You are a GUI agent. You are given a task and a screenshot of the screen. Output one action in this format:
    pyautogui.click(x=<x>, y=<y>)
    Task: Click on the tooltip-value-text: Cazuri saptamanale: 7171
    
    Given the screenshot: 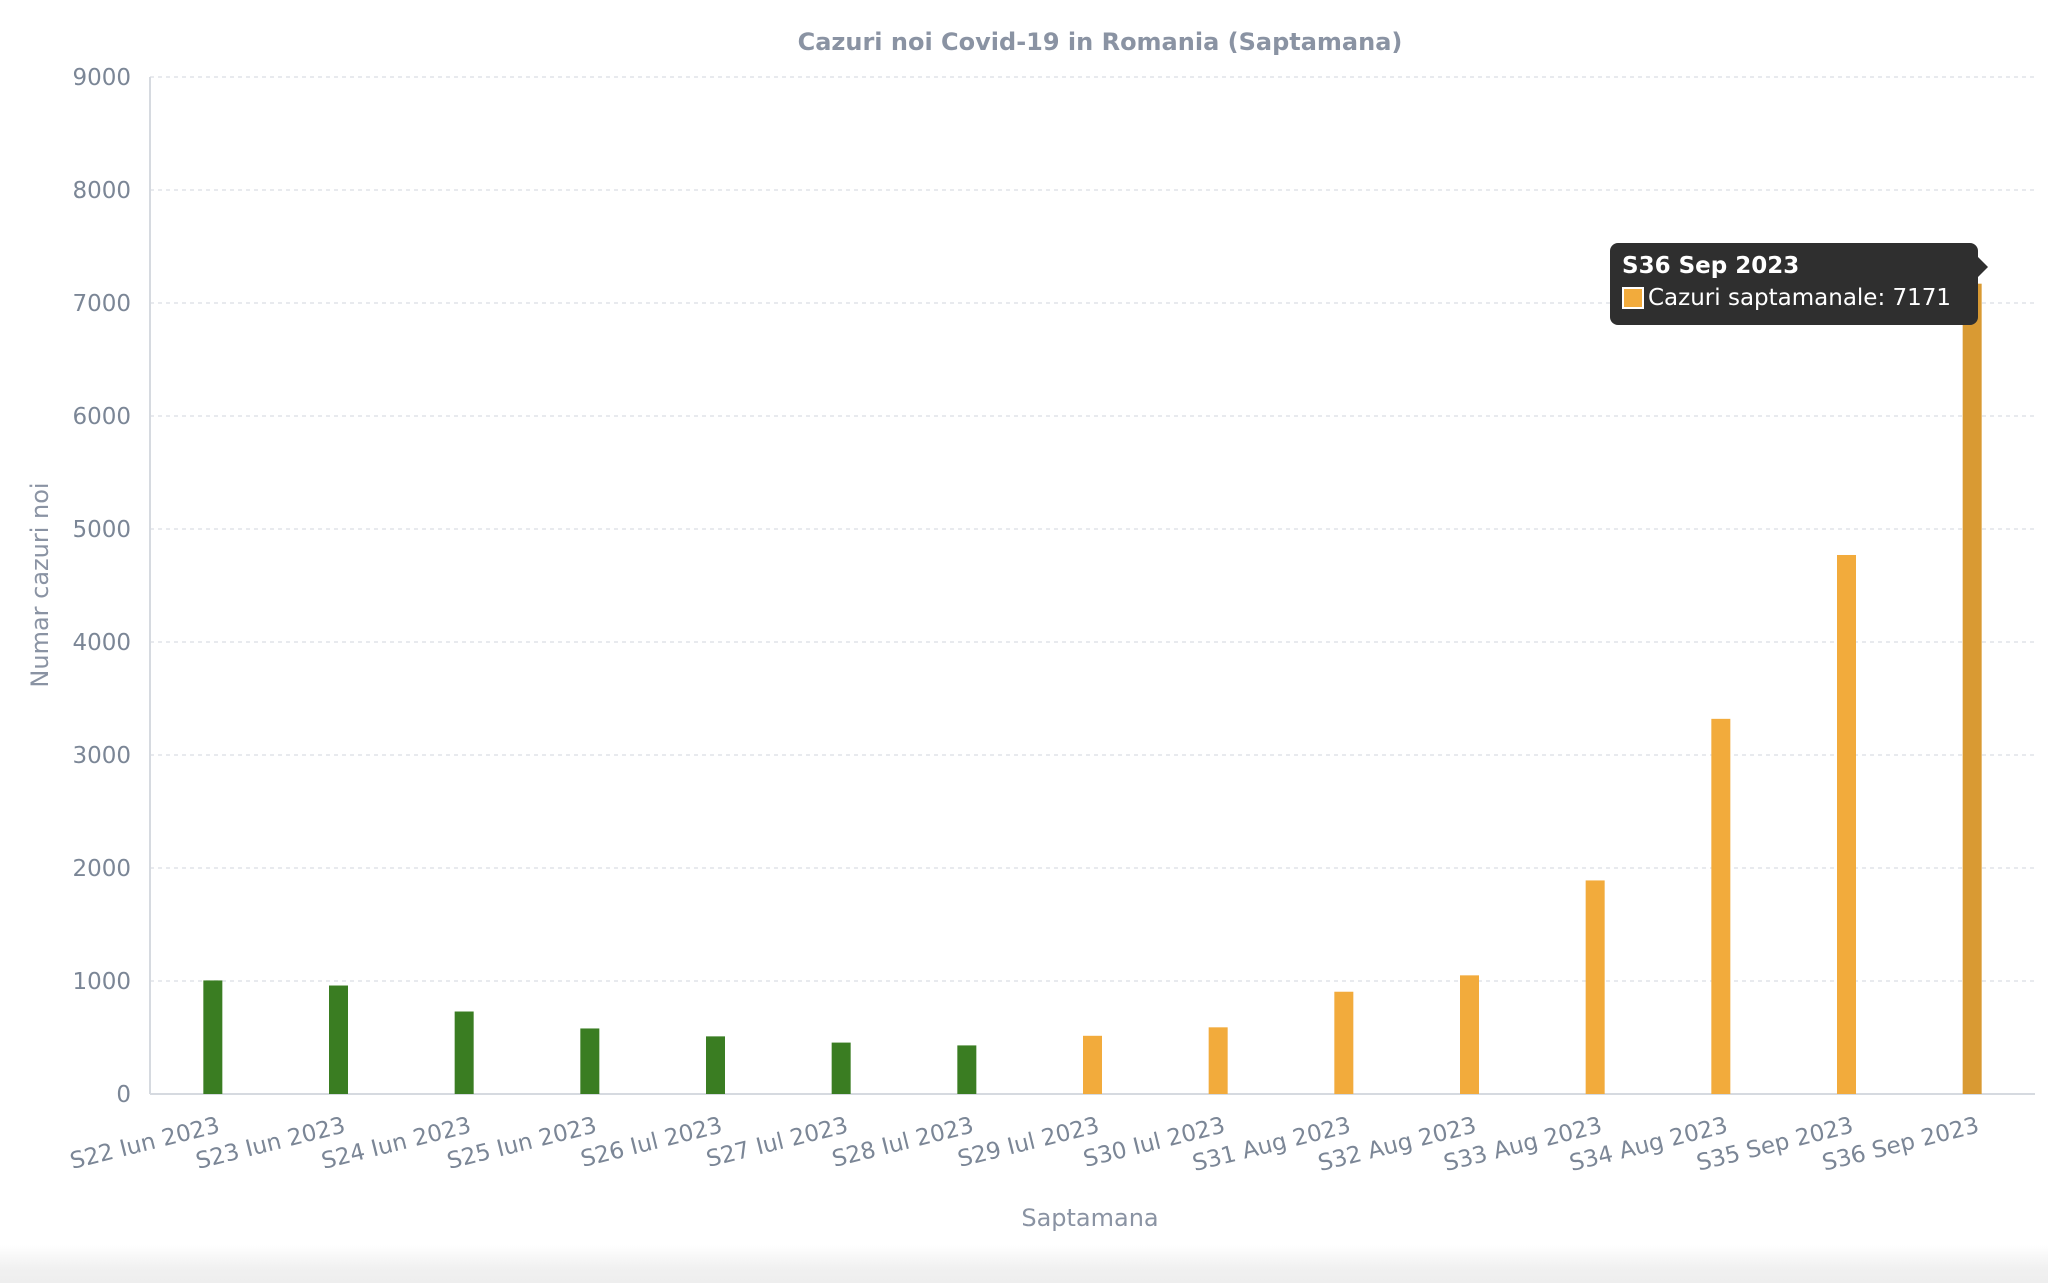 What is the action you would take?
    pyautogui.click(x=1800, y=298)
    